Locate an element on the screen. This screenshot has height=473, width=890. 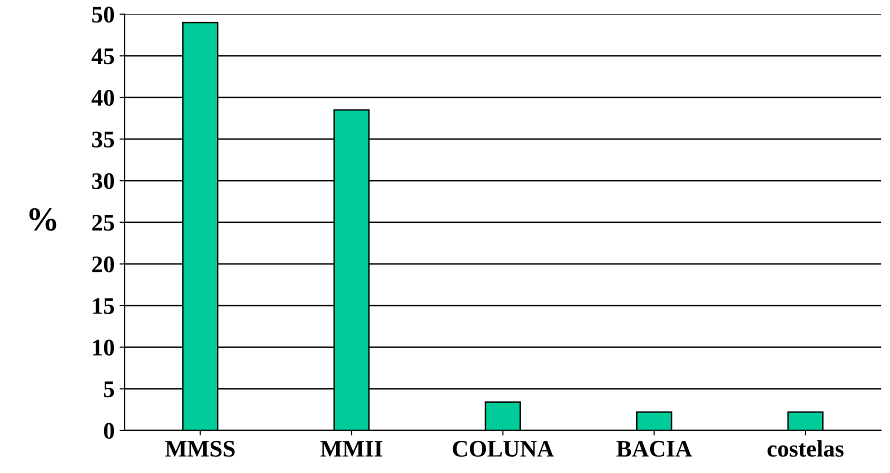
x-tick-label: COLUNA is located at coordinates (503, 448).